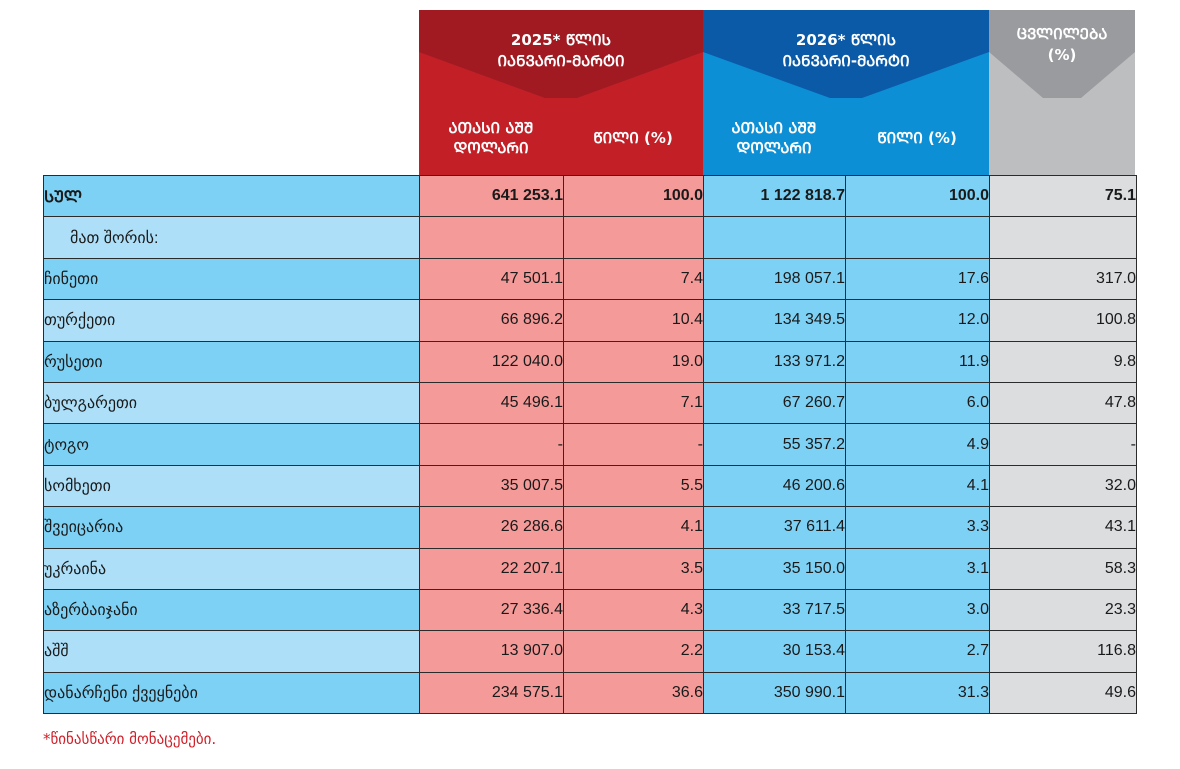  I want to click on table-row: შვეიცარია 26 286.6 4.1 37 611.4 3.3 43.1, so click(590, 527).